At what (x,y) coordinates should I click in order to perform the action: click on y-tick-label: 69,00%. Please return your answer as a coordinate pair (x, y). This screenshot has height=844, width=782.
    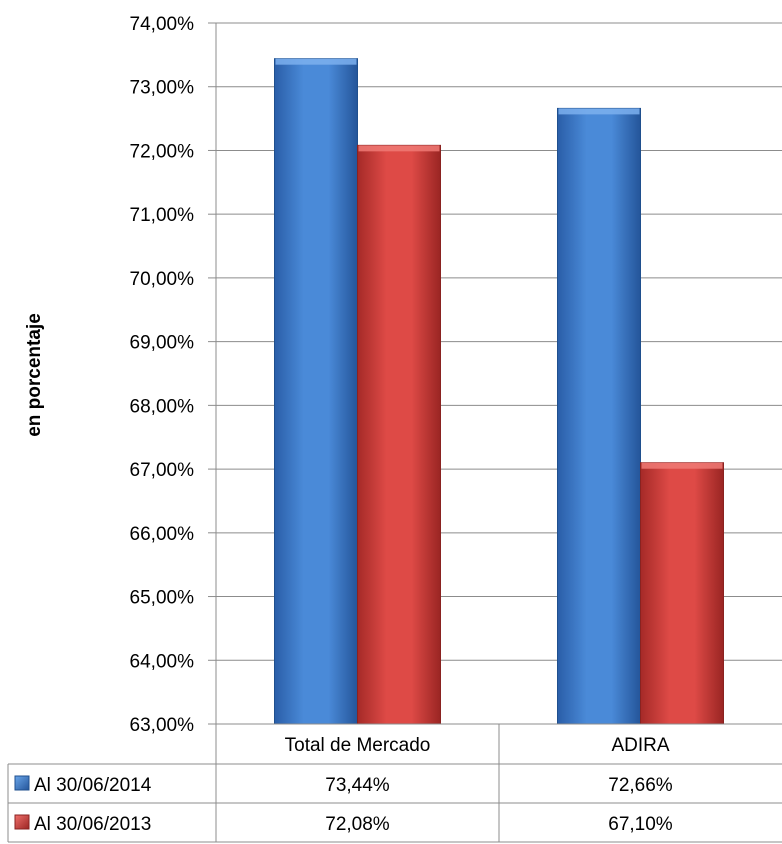
    Looking at the image, I should click on (162, 343).